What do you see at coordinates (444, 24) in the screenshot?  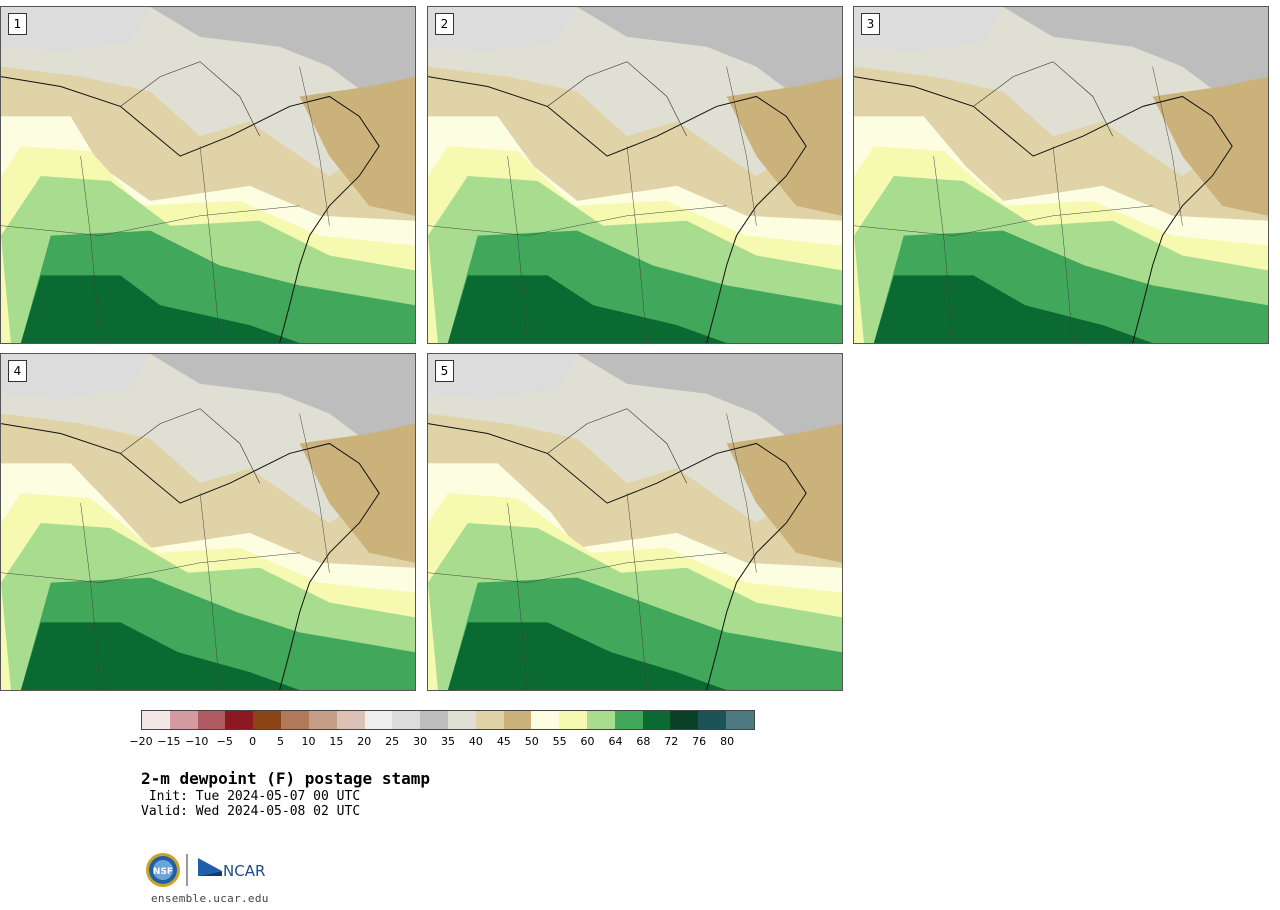 I see `panel-label: 2` at bounding box center [444, 24].